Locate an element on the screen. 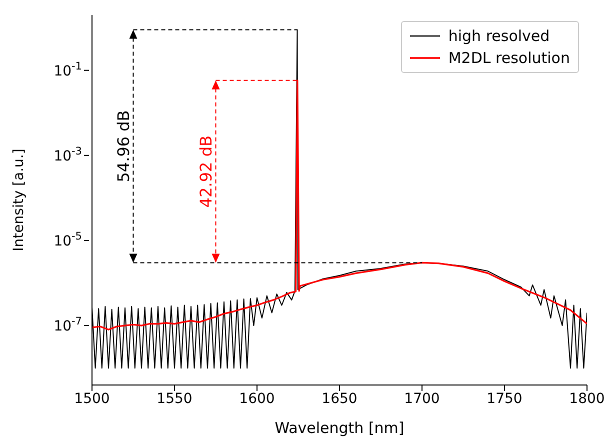  x-tick-label: 1800 is located at coordinates (587, 398).